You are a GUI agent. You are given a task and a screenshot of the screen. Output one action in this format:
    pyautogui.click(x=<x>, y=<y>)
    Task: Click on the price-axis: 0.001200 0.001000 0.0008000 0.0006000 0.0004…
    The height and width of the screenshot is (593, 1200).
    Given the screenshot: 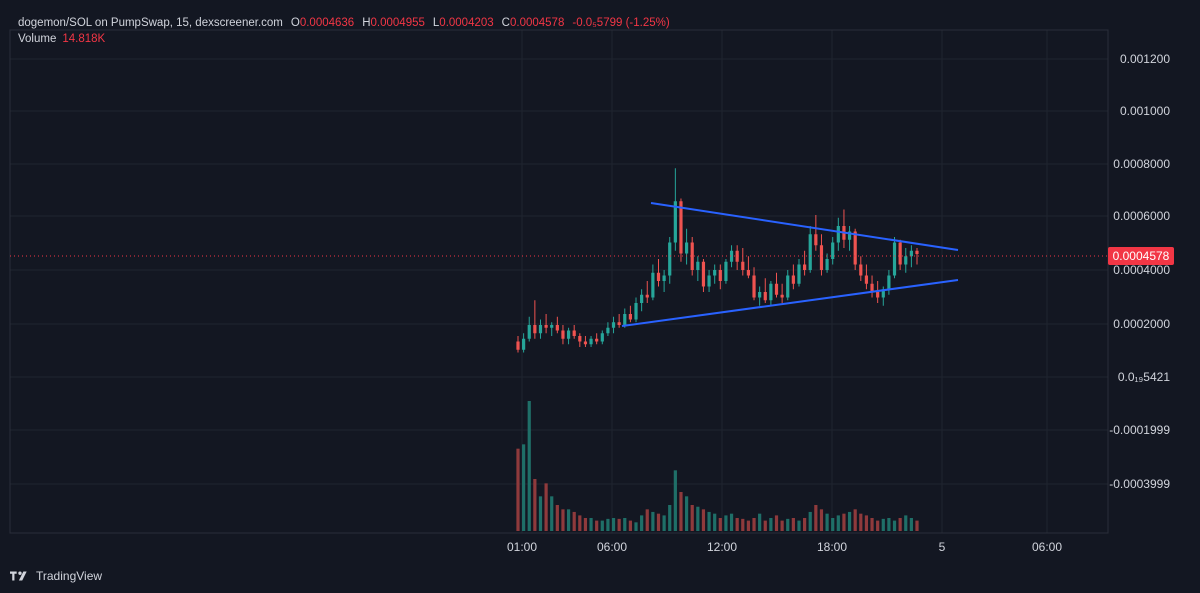 What is the action you would take?
    pyautogui.click(x=1139, y=271)
    